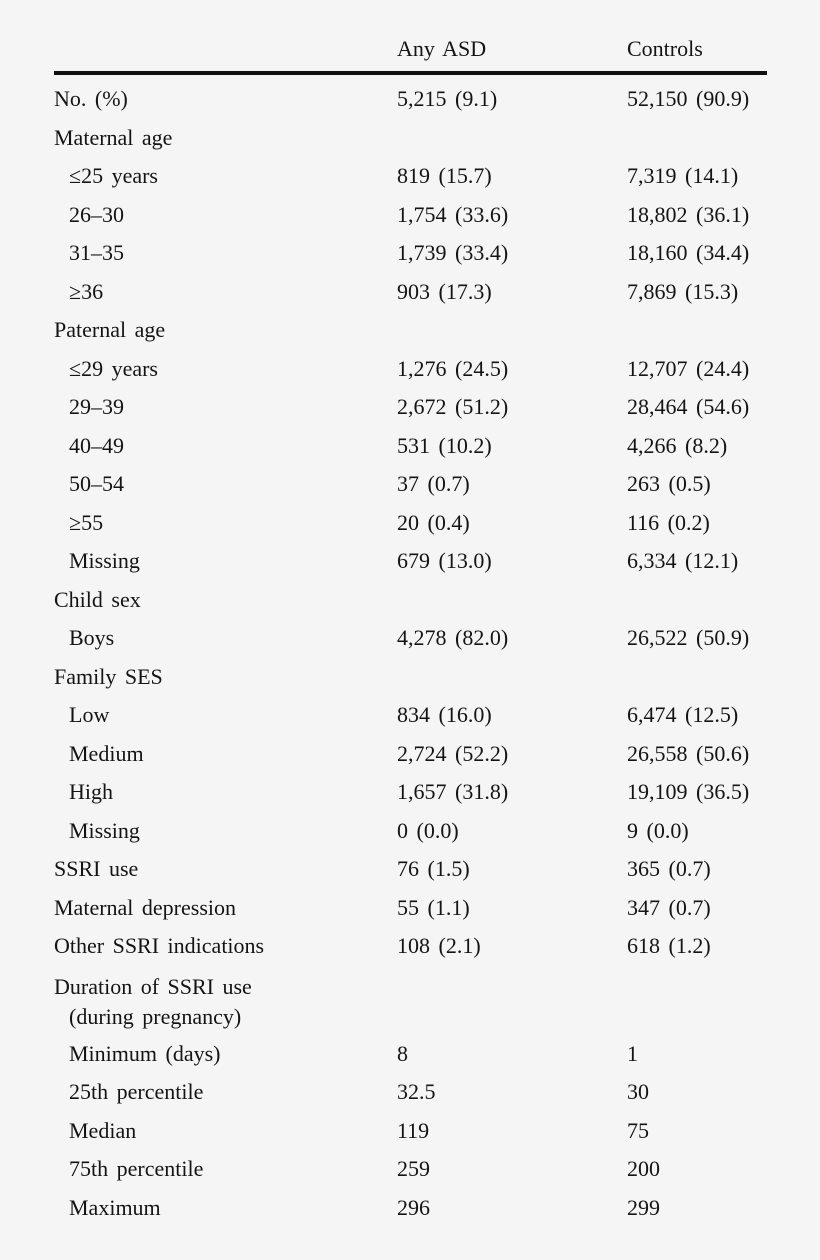 This screenshot has height=1260, width=820. I want to click on table-row: Duration of SSRI use (during pregnancy), so click(410, 1000).